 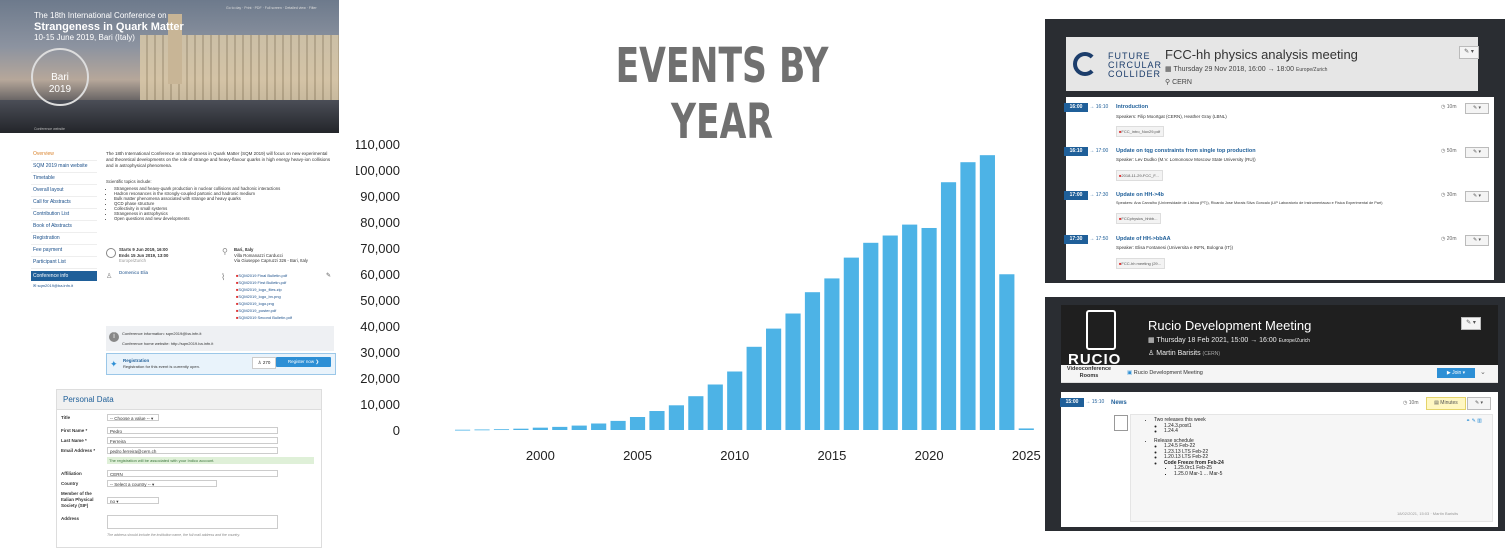 What do you see at coordinates (1140, 131) in the screenshot?
I see `attachment-link: FCC_intro_Nov29.pdf` at bounding box center [1140, 131].